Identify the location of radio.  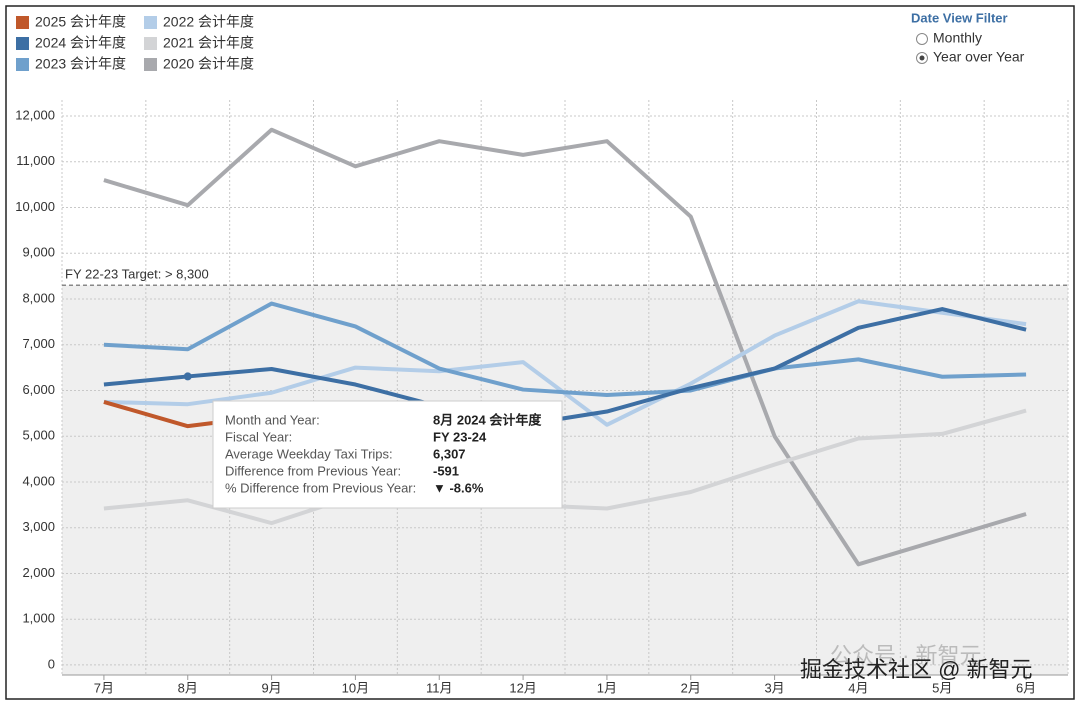
(922, 39).